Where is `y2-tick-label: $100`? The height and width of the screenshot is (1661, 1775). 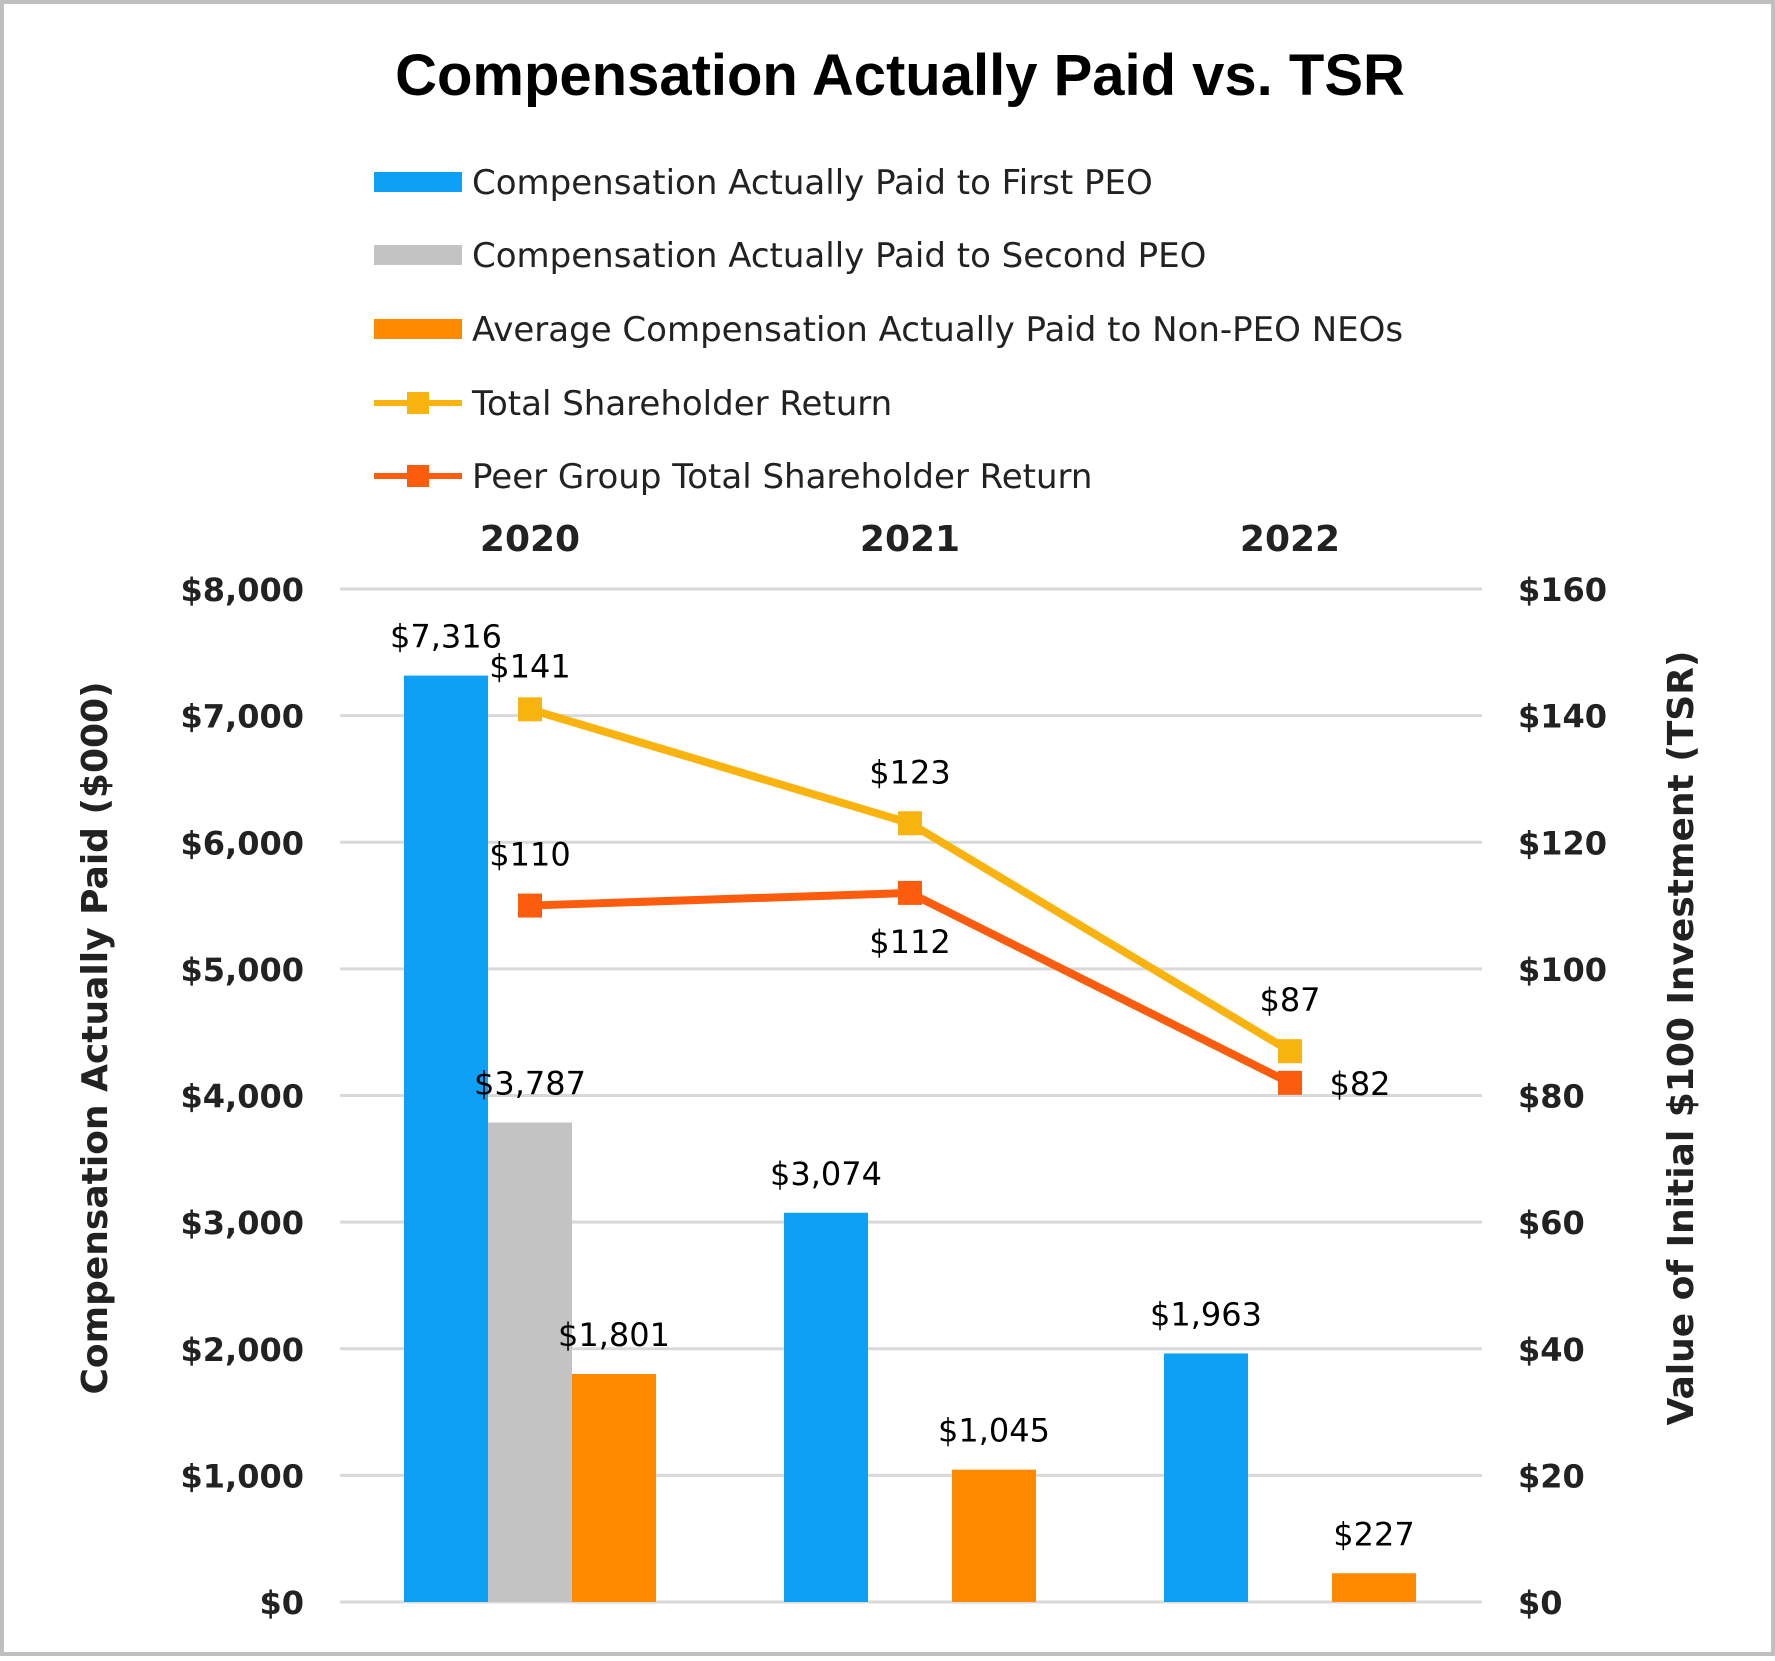 y2-tick-label: $100 is located at coordinates (1562, 970).